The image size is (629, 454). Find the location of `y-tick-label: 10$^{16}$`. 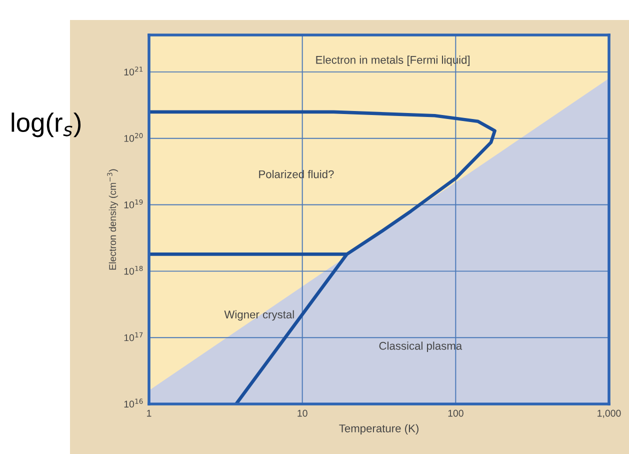

y-tick-label: 10$^{16}$ is located at coordinates (133, 403).